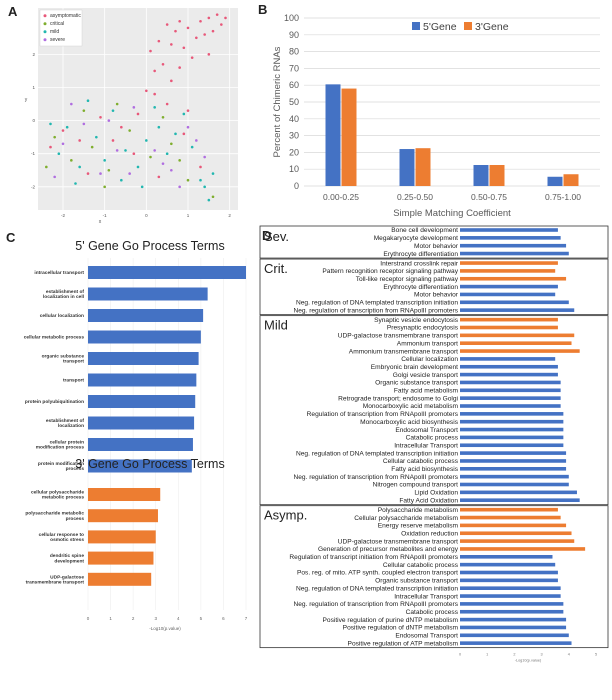 The width and height of the screenshot is (612, 700). I want to click on go-term-label: Ammonium transmembrane transport, so click(403, 351).